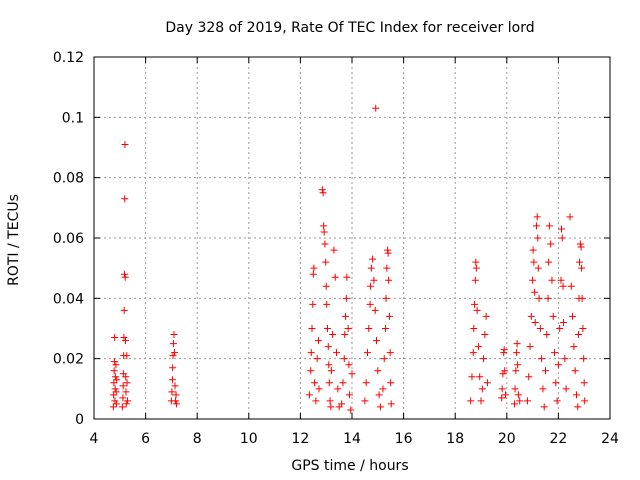 The image size is (640, 480). I want to click on x-tick-label: 10, so click(249, 439).